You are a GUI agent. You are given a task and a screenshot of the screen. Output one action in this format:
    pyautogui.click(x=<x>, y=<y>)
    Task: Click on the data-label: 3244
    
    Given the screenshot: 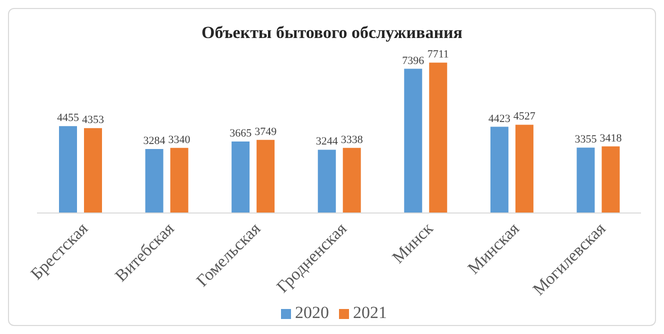 What is the action you would take?
    pyautogui.click(x=327, y=142)
    